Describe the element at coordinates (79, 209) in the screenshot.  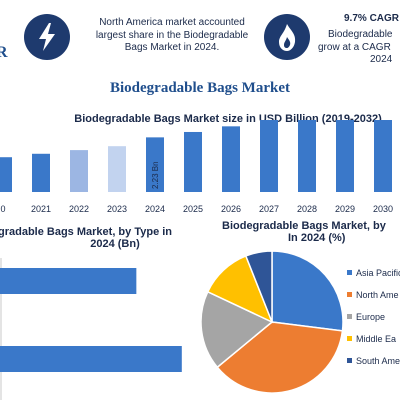
I see `x-tick-label: 2022` at that location.